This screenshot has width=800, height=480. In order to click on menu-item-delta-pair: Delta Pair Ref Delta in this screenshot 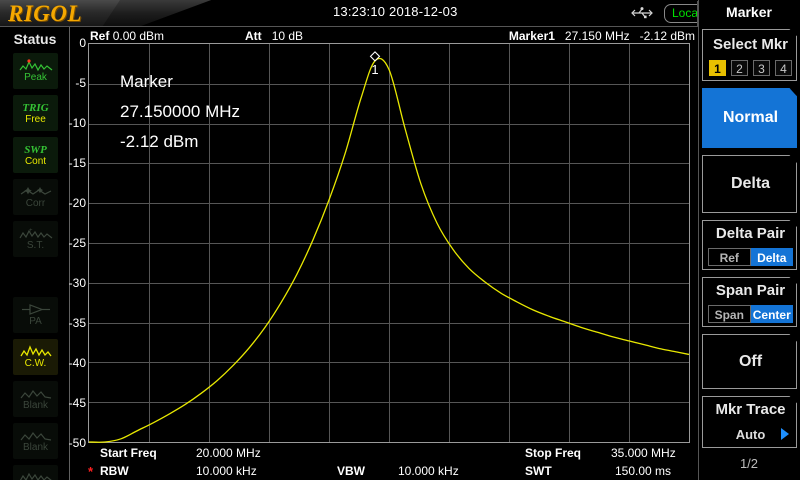, I will do `click(749, 245)`.